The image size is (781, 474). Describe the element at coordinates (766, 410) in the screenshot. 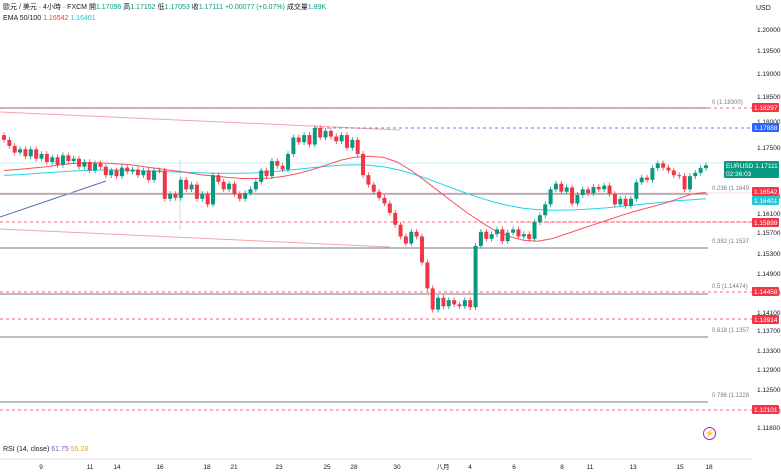

I see `price-tag-label: 1.12101` at that location.